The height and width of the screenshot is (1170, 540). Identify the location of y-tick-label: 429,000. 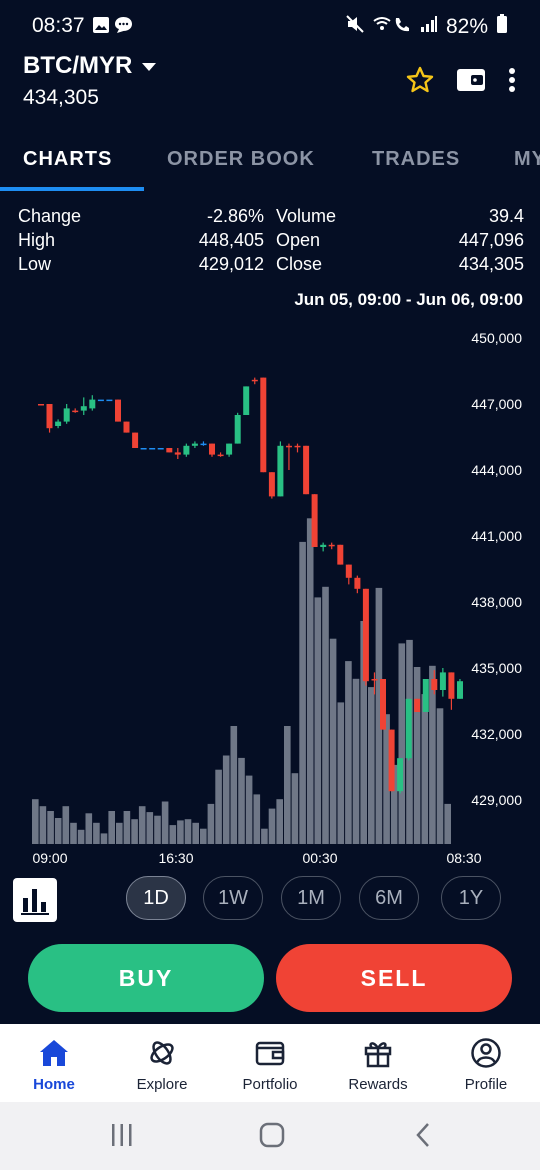
(496, 800).